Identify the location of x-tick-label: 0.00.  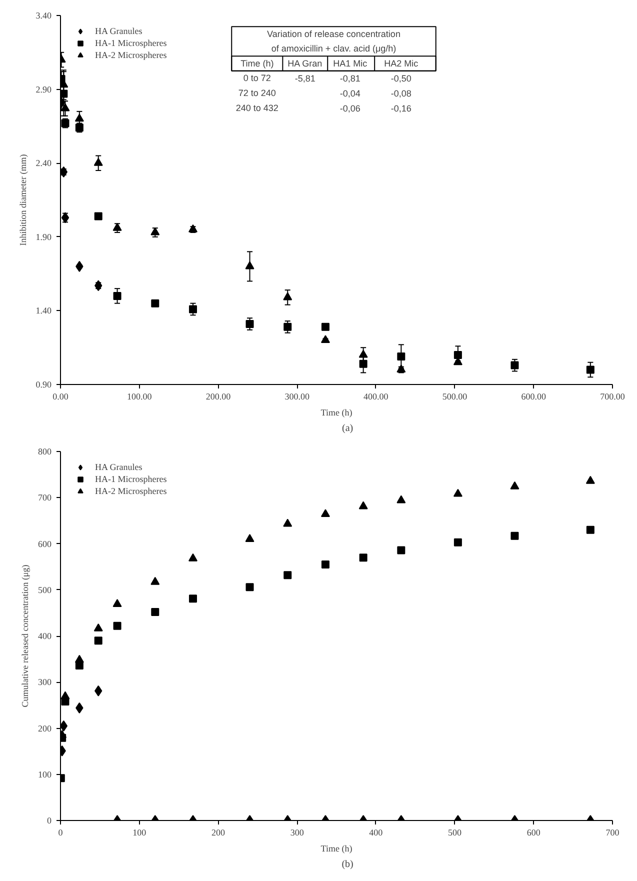
(60, 397).